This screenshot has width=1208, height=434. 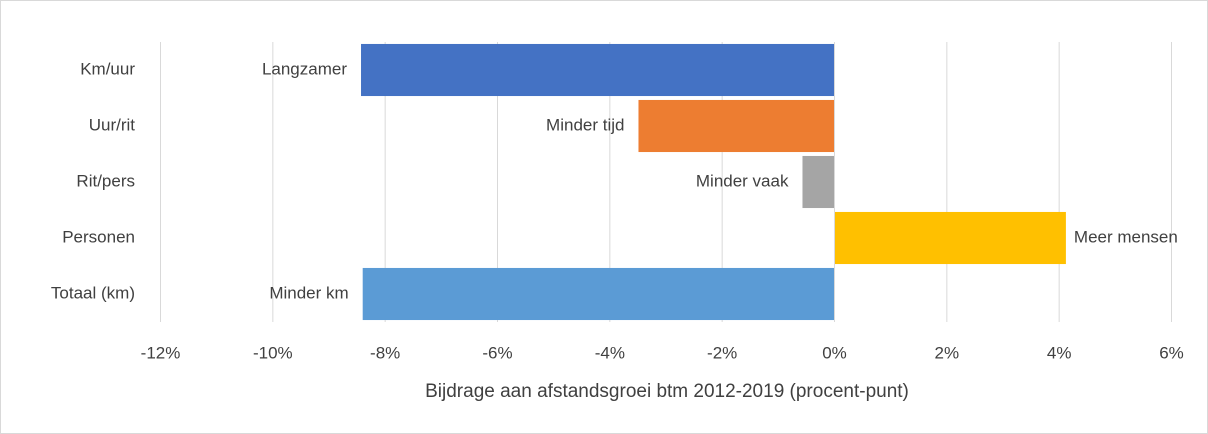 What do you see at coordinates (1171, 352) in the screenshot?
I see `x-tick-label: 6%` at bounding box center [1171, 352].